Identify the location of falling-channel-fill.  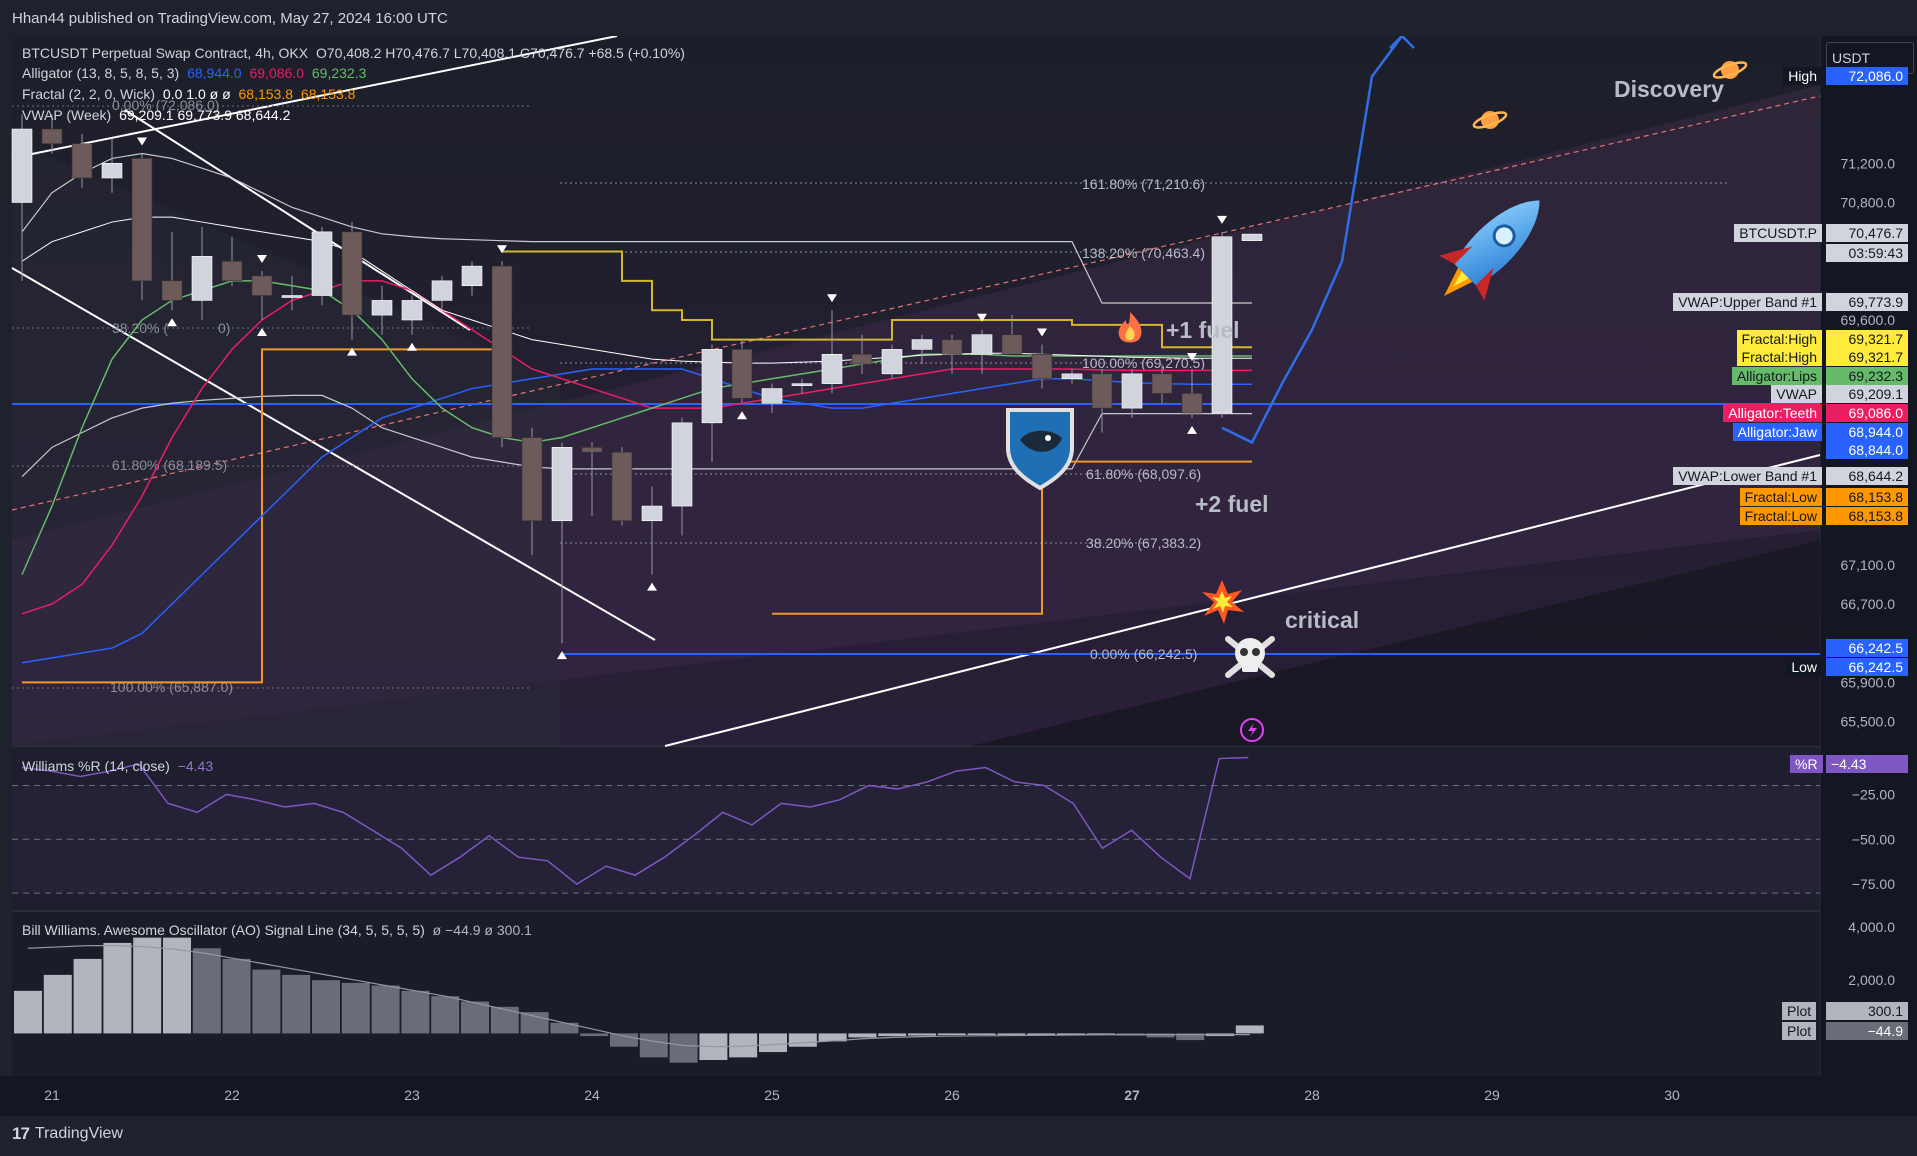
(286, 443).